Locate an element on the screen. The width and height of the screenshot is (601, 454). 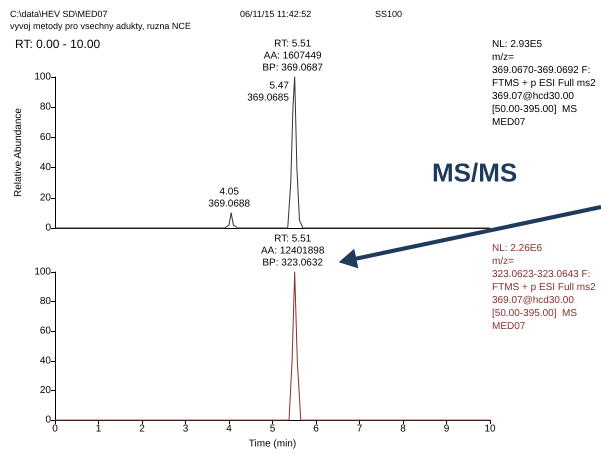
x-tick-label: 4 is located at coordinates (229, 429).